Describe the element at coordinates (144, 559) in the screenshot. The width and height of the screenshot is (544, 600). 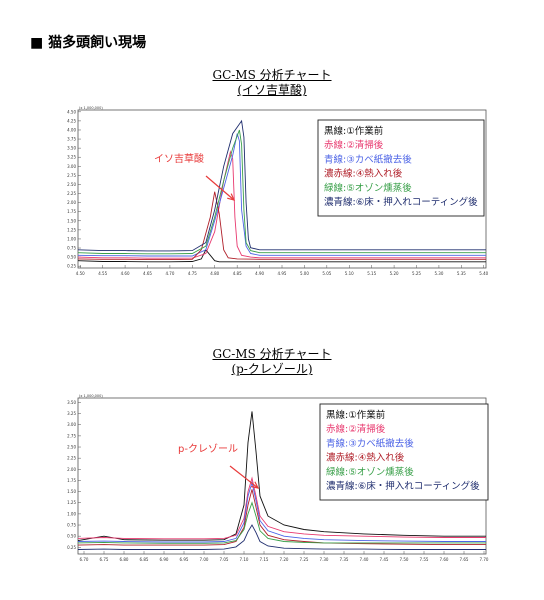
I see `chart2-x-tick-label: 6.85` at that location.